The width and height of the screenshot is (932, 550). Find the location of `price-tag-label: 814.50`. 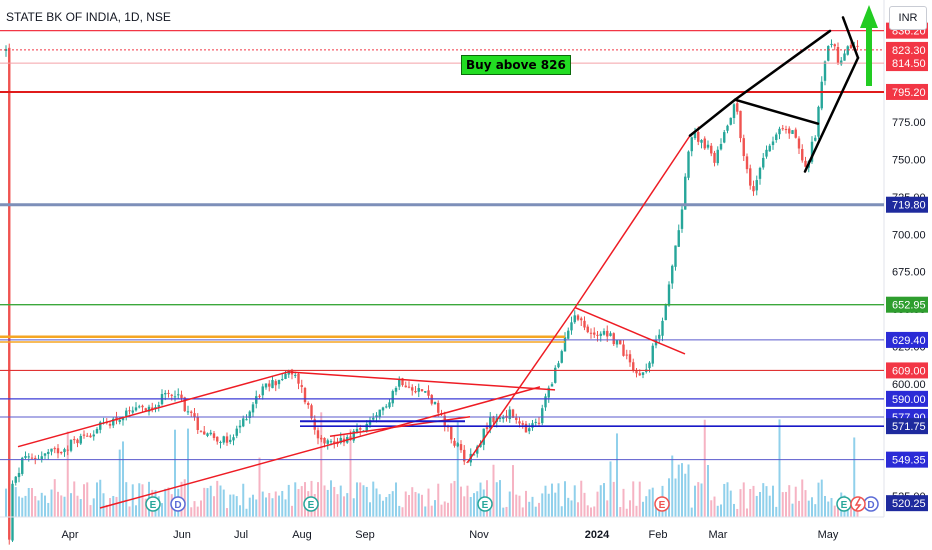

price-tag-label: 814.50 is located at coordinates (909, 64).